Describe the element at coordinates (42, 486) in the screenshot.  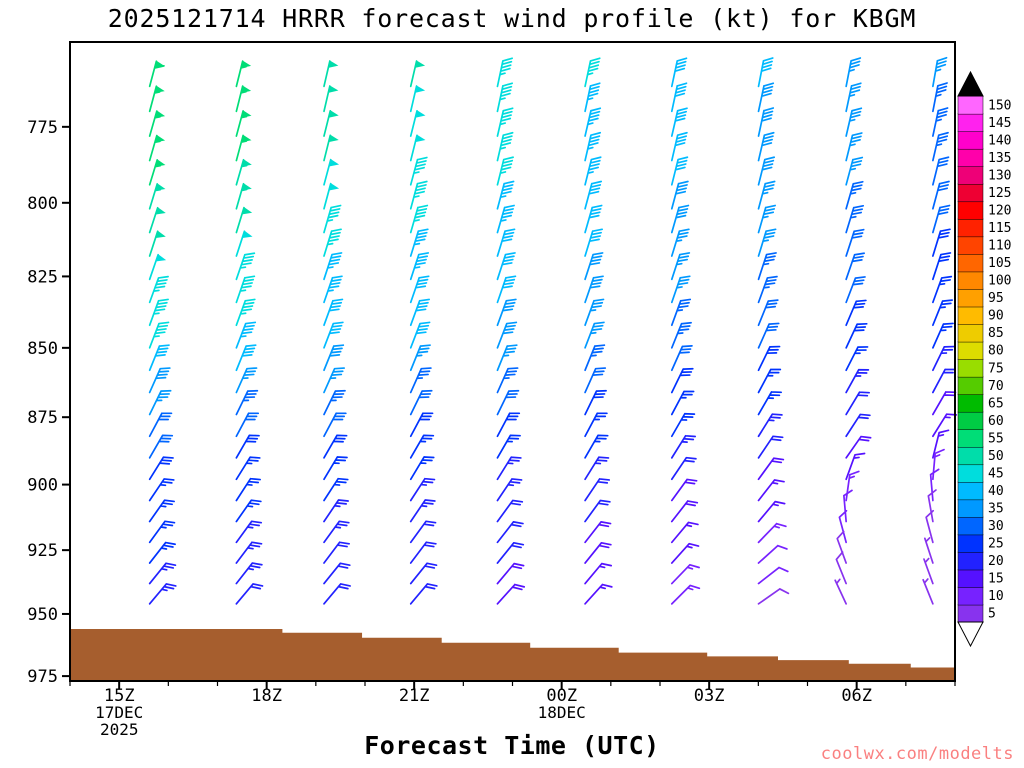
I see `y-tick-label: 900` at that location.